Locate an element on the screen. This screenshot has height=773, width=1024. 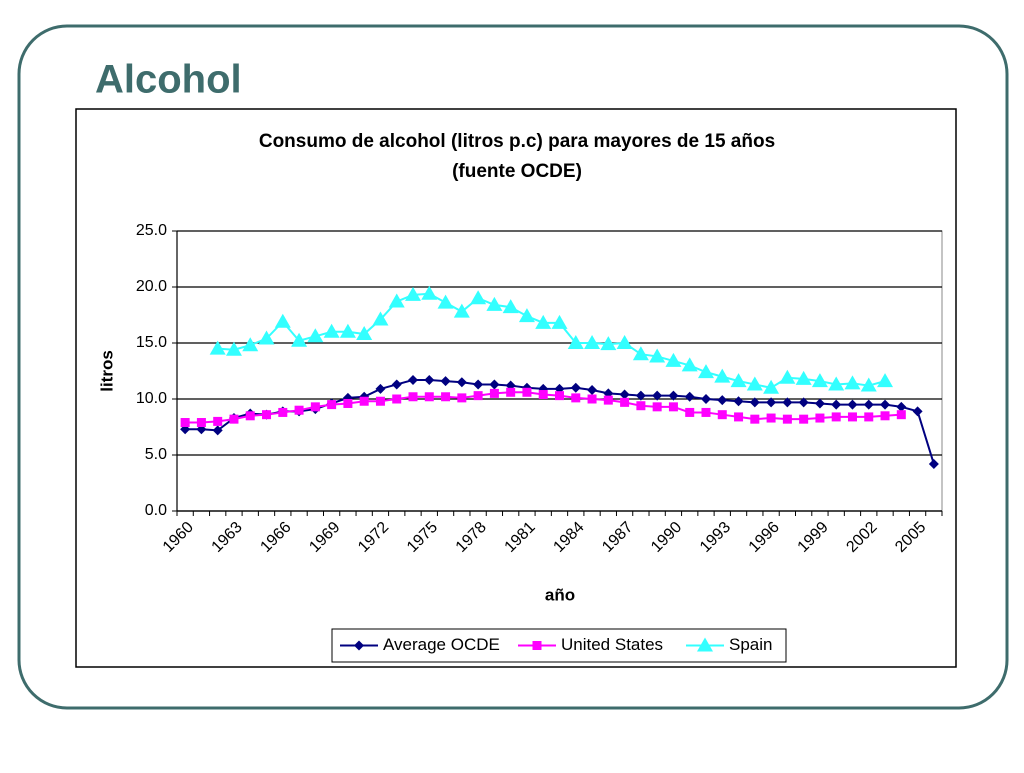
slide-title: Alcohol is located at coordinates (168, 80).